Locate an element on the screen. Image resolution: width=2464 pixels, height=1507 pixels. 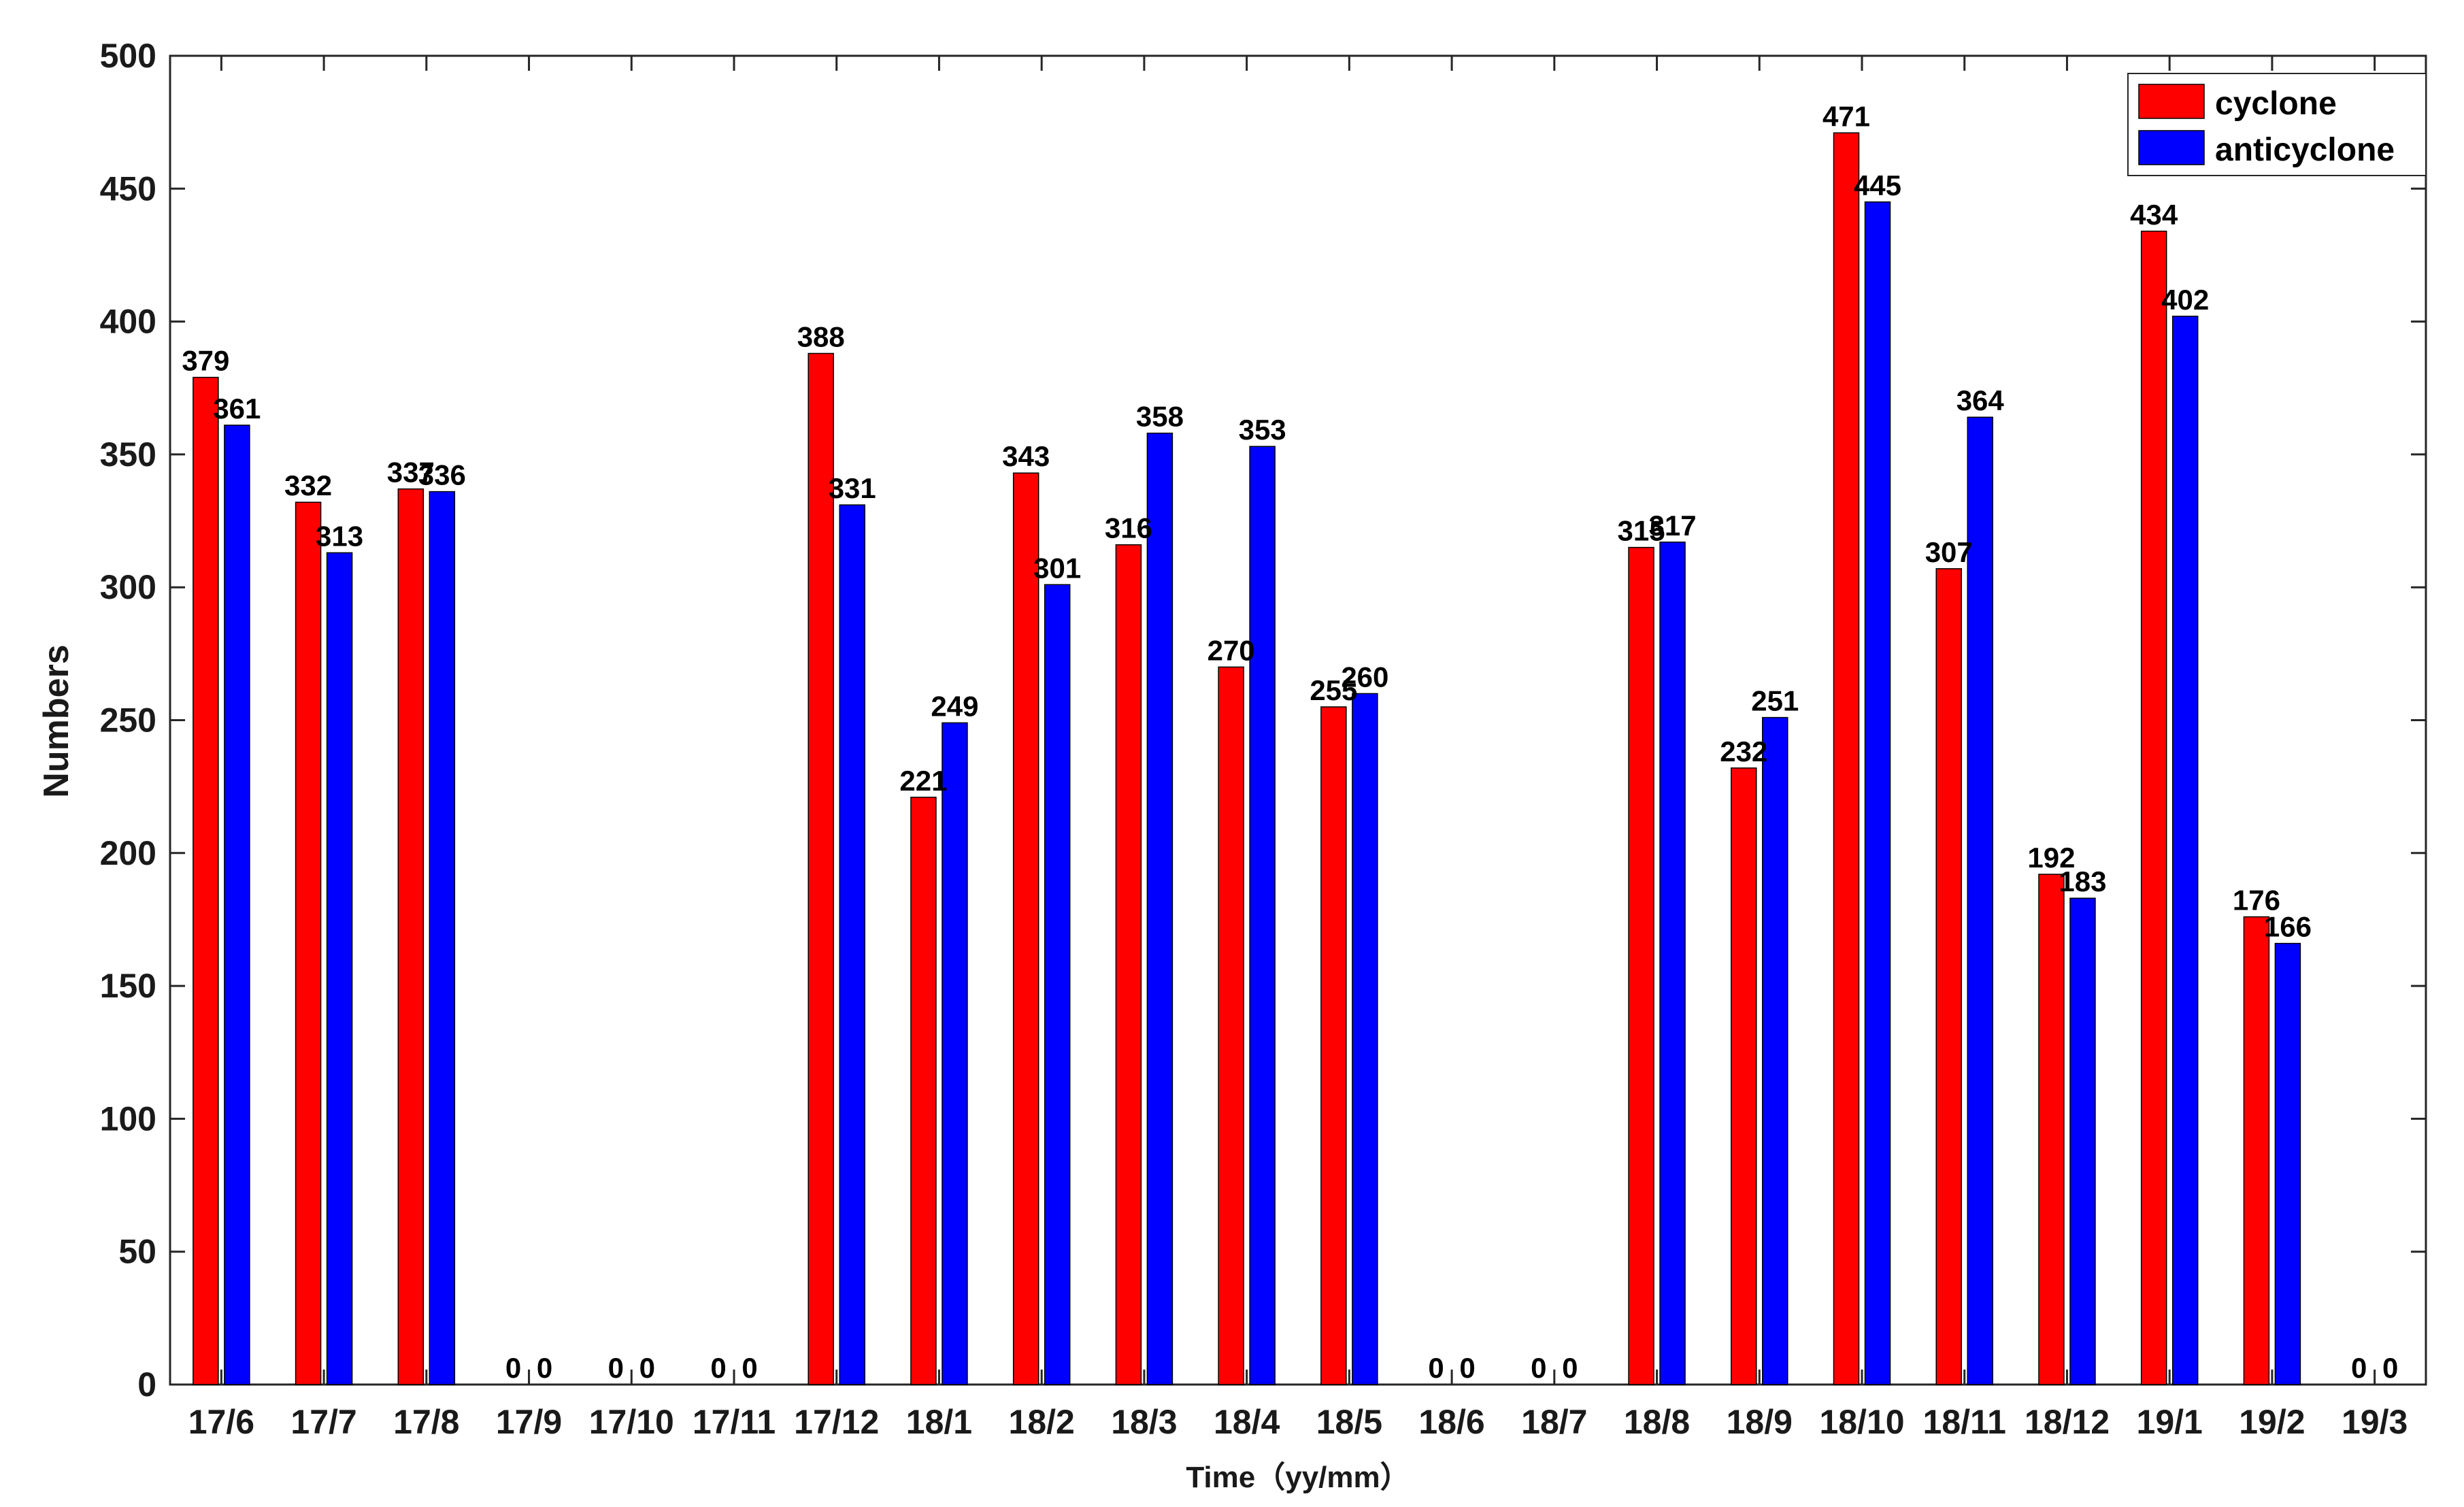
x-tick-label: 18/1 is located at coordinates (939, 1422).